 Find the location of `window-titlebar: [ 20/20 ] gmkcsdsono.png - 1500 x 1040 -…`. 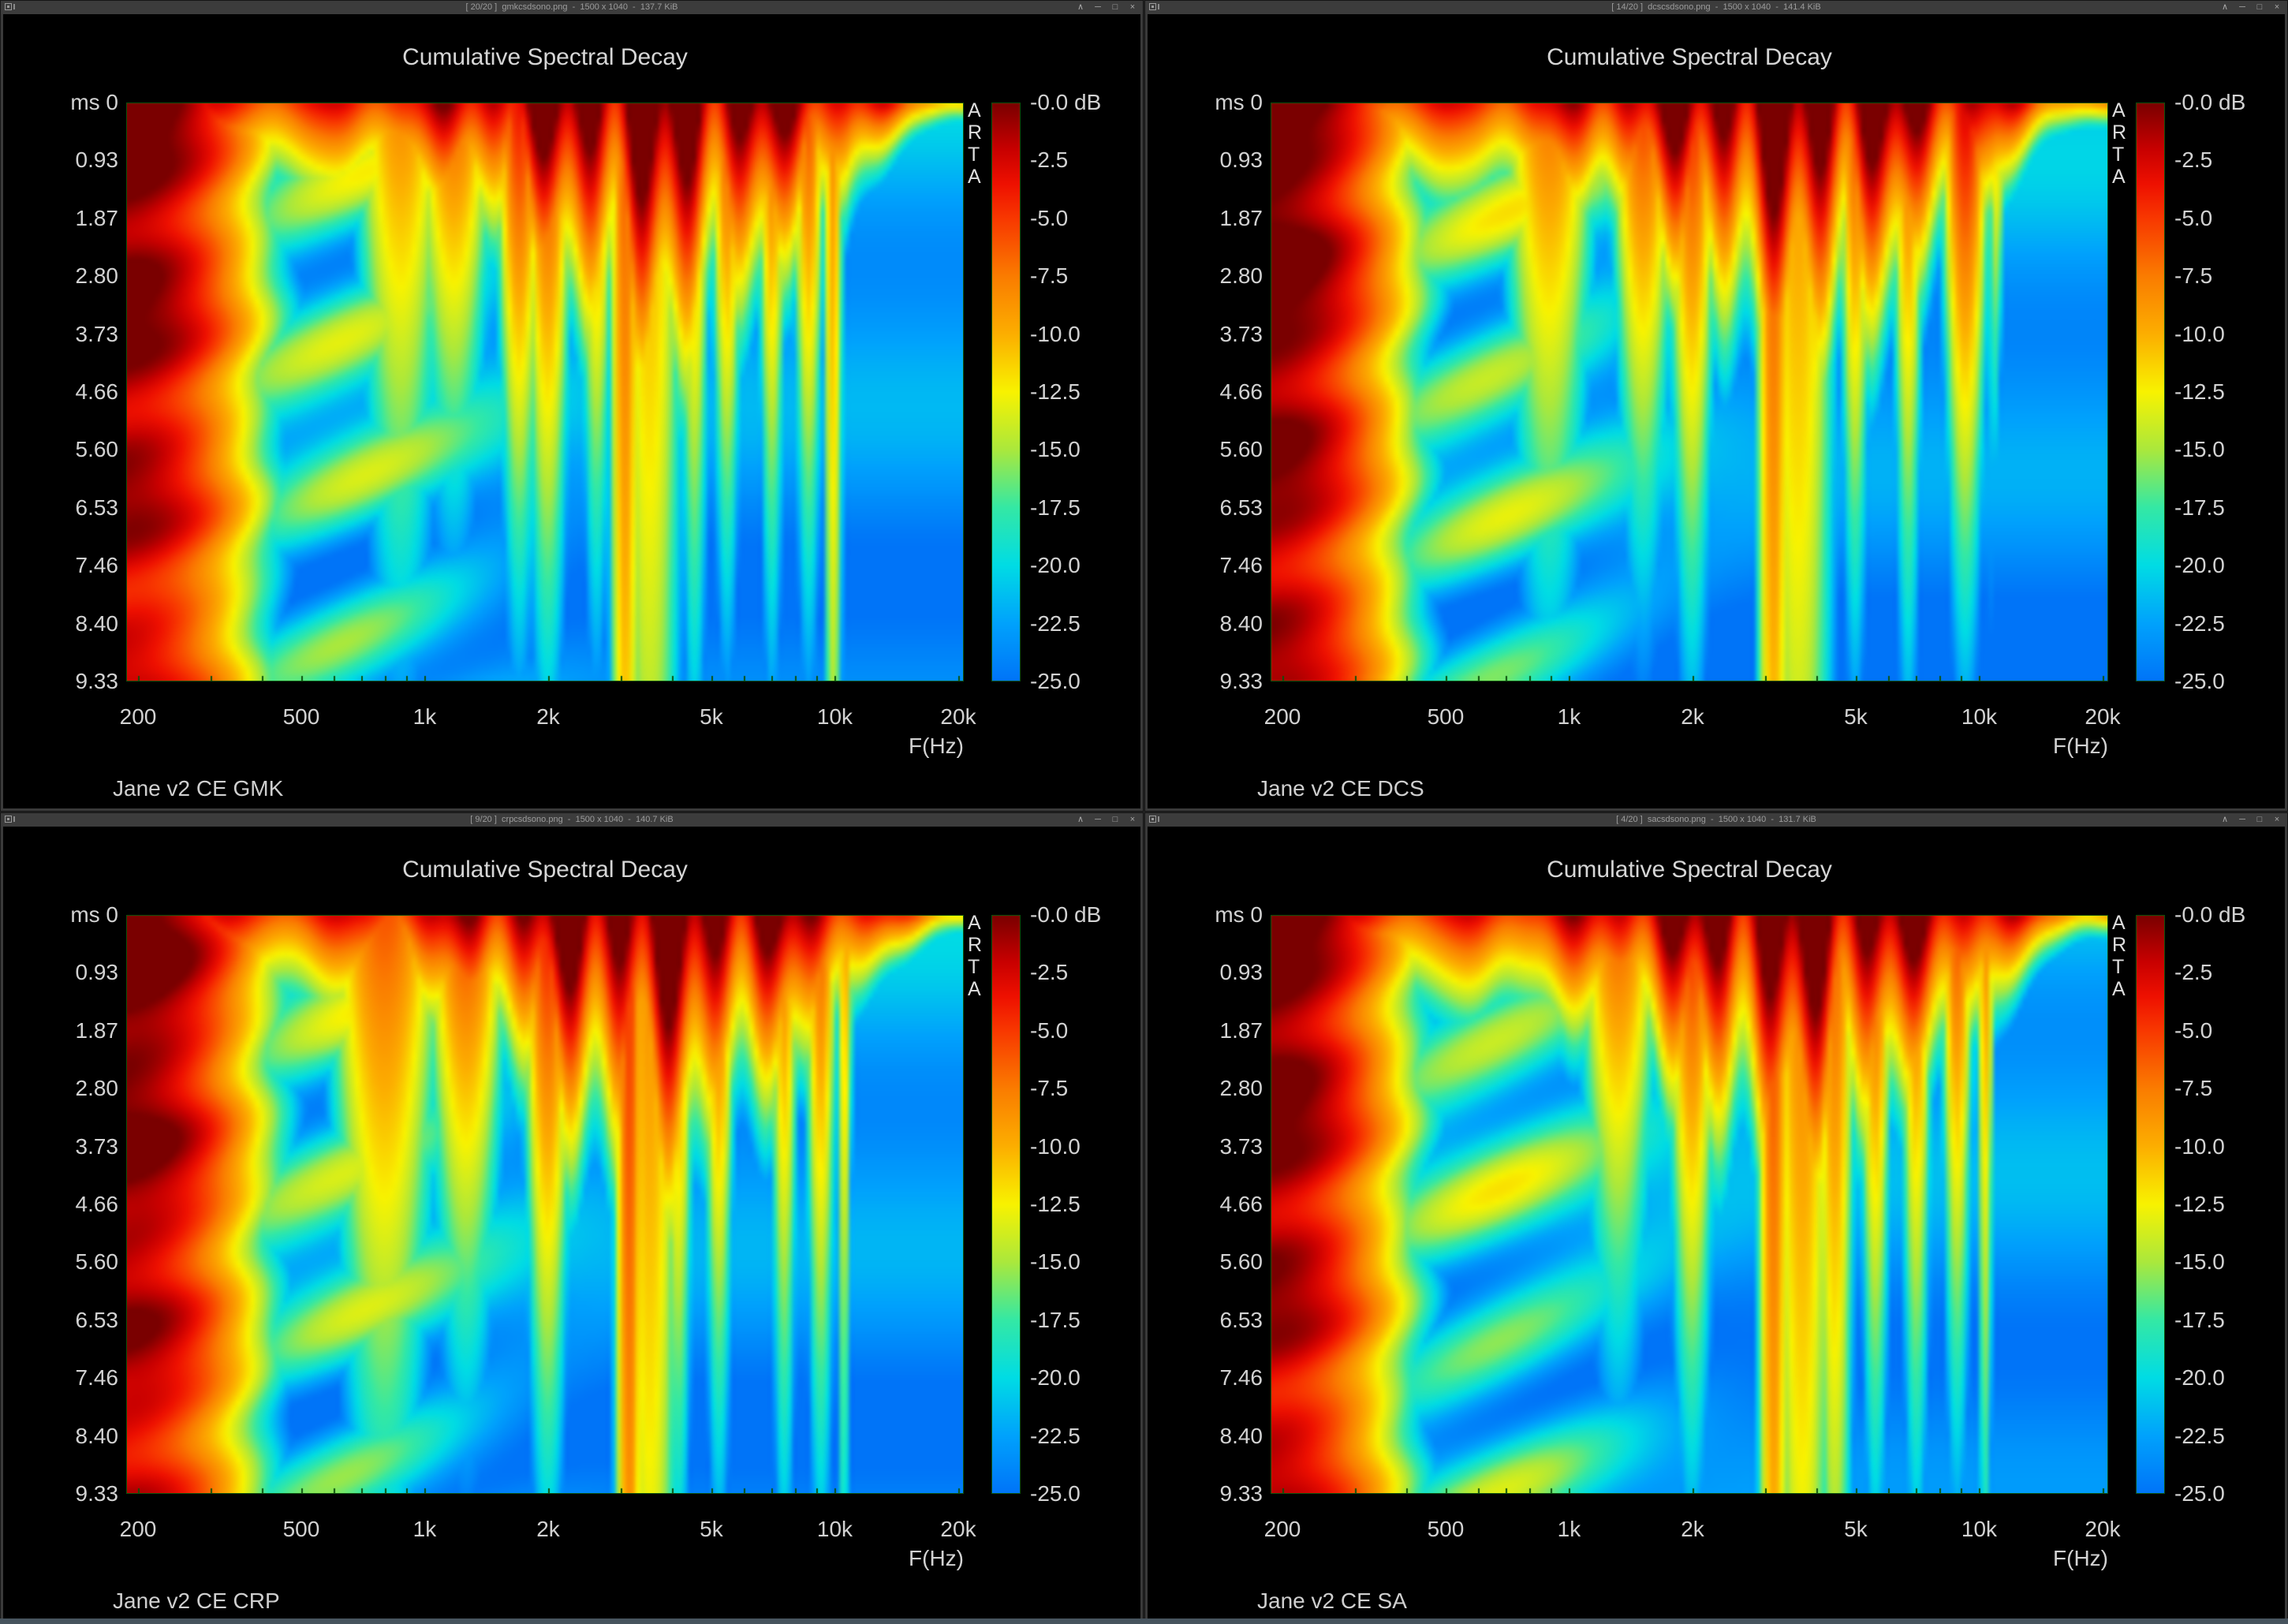

window-titlebar: [ 20/20 ] gmkcsdsono.png - 1500 x 1040 -… is located at coordinates (572, 7).